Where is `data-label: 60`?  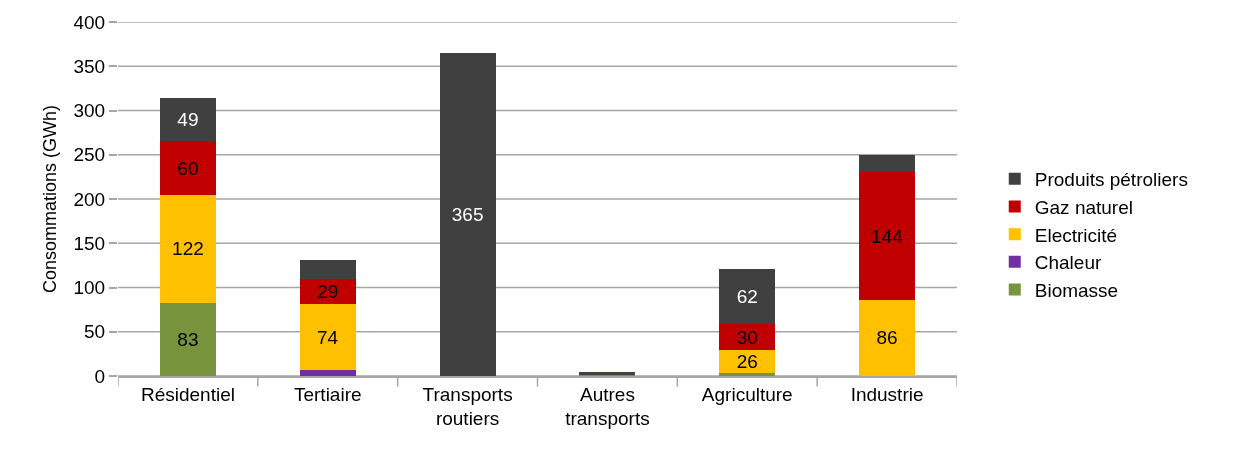 data-label: 60 is located at coordinates (188, 168).